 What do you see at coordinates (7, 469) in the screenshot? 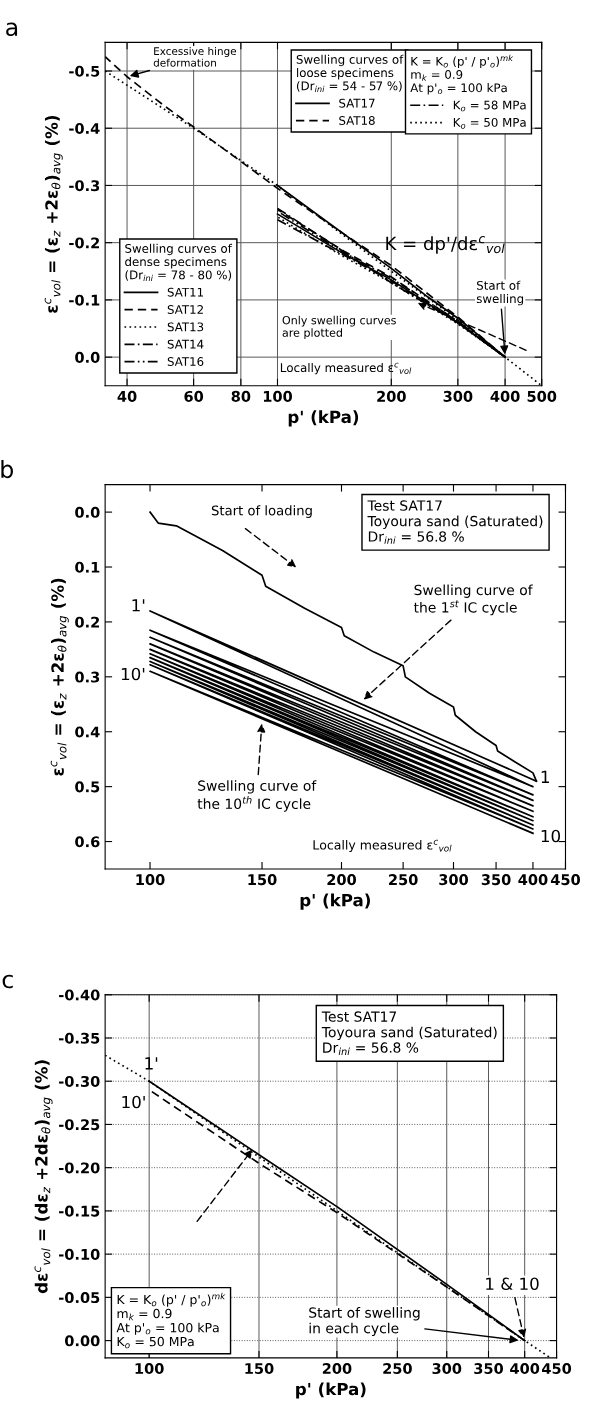
I see `chart-title: b` at bounding box center [7, 469].